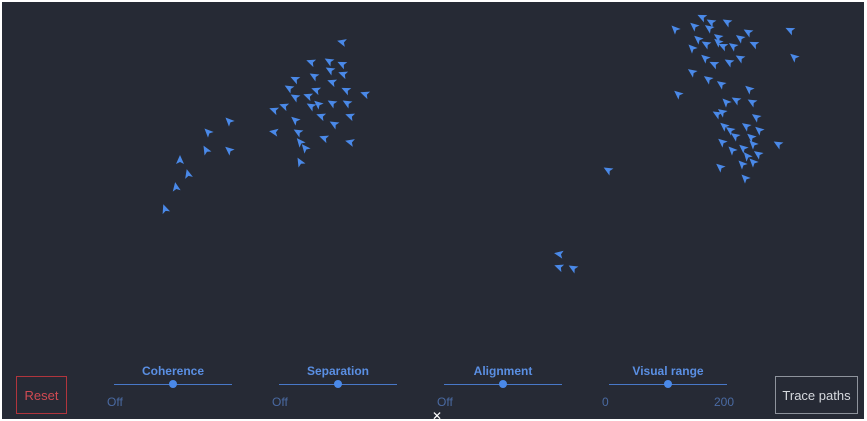 Image resolution: width=867 pixels, height=421 pixels. Describe the element at coordinates (605, 402) in the screenshot. I see `visual-range-min-label: 0` at that location.